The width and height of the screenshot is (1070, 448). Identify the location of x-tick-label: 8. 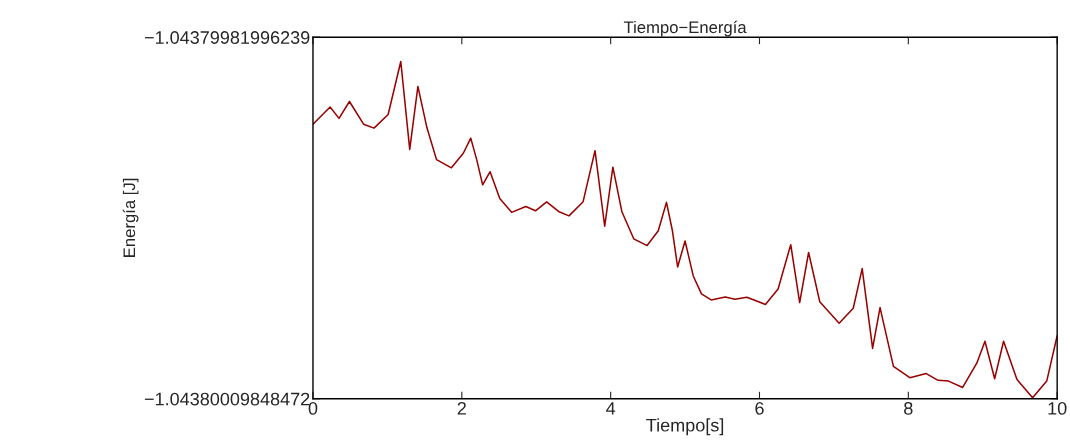
(908, 408).